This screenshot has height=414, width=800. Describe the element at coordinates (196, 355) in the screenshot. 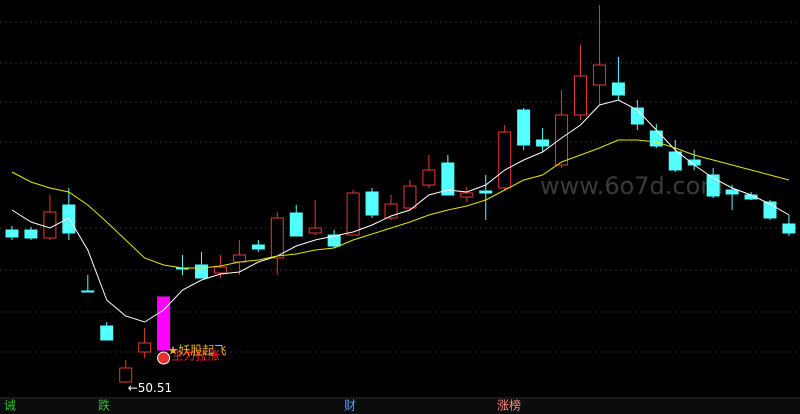

I see `signal-label-secondary: 主力拉涨` at that location.